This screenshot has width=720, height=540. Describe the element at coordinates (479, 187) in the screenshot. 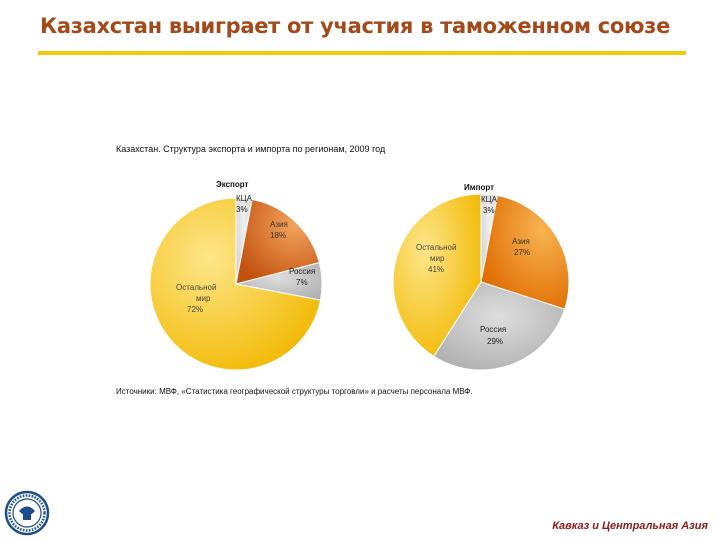

I see `import-chart-title: Импорт` at that location.